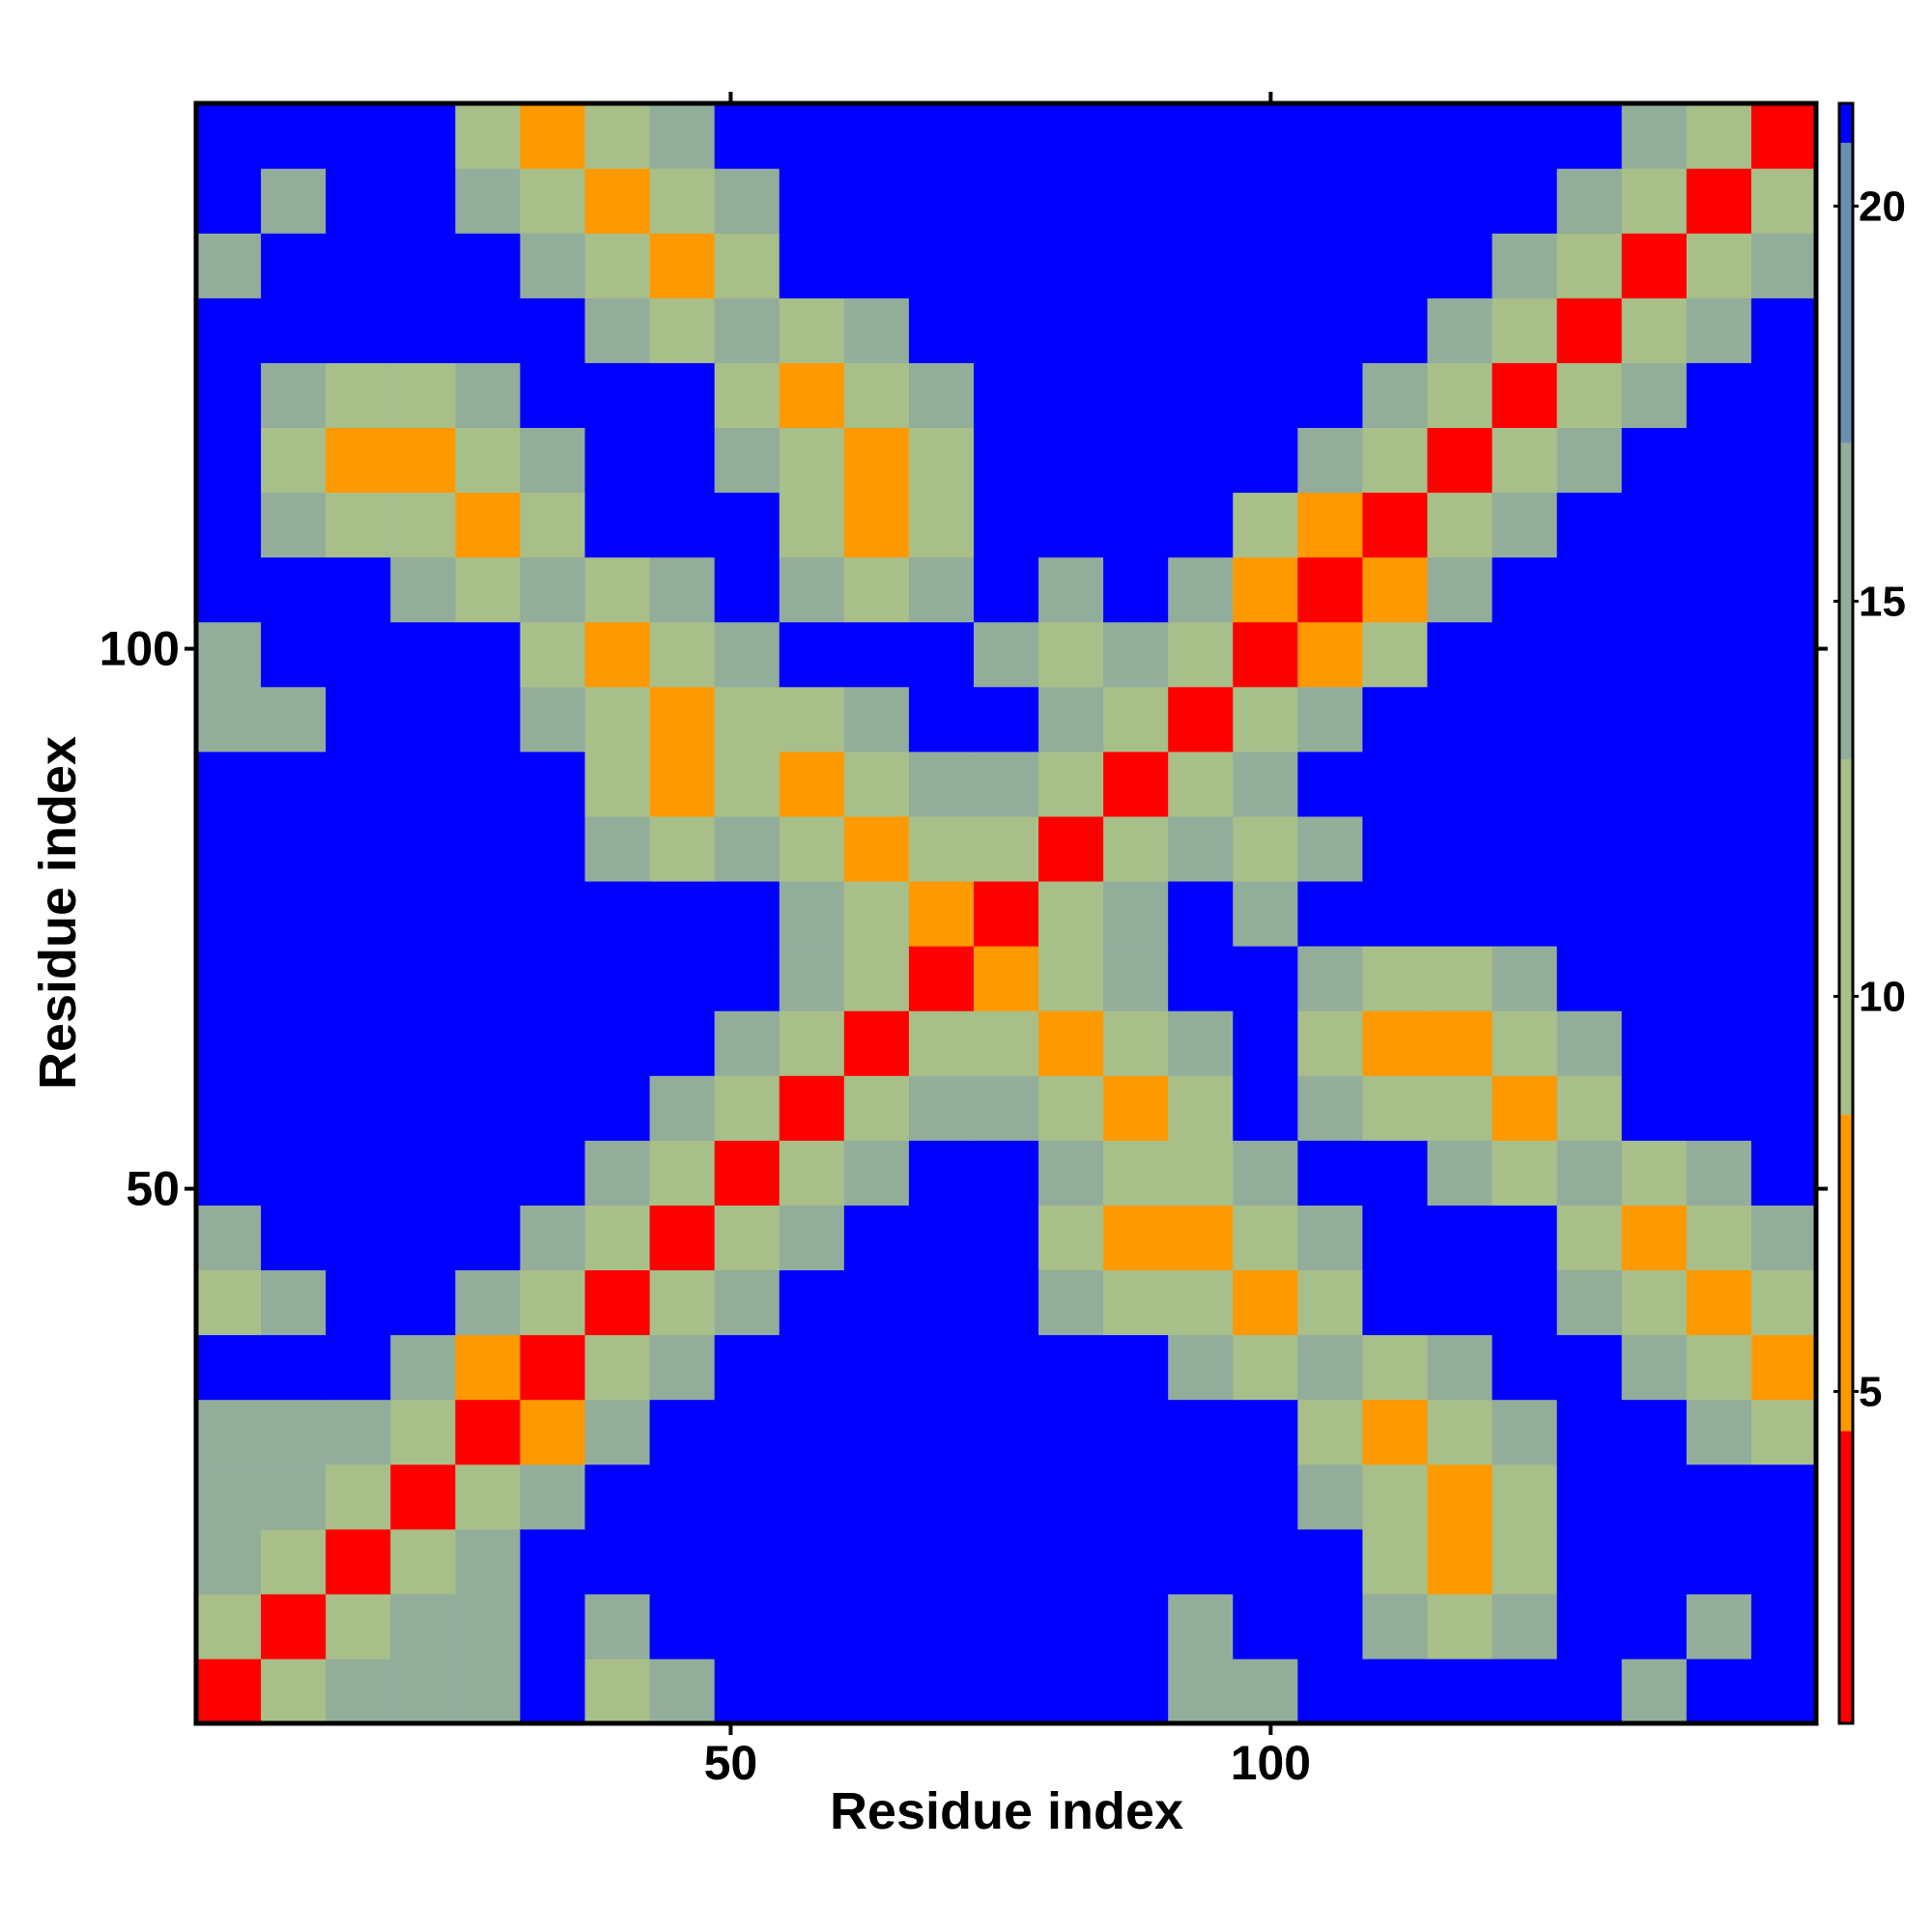 The width and height of the screenshot is (1932, 1932). What do you see at coordinates (1271, 1763) in the screenshot?
I see `x-tick-label: 100` at bounding box center [1271, 1763].